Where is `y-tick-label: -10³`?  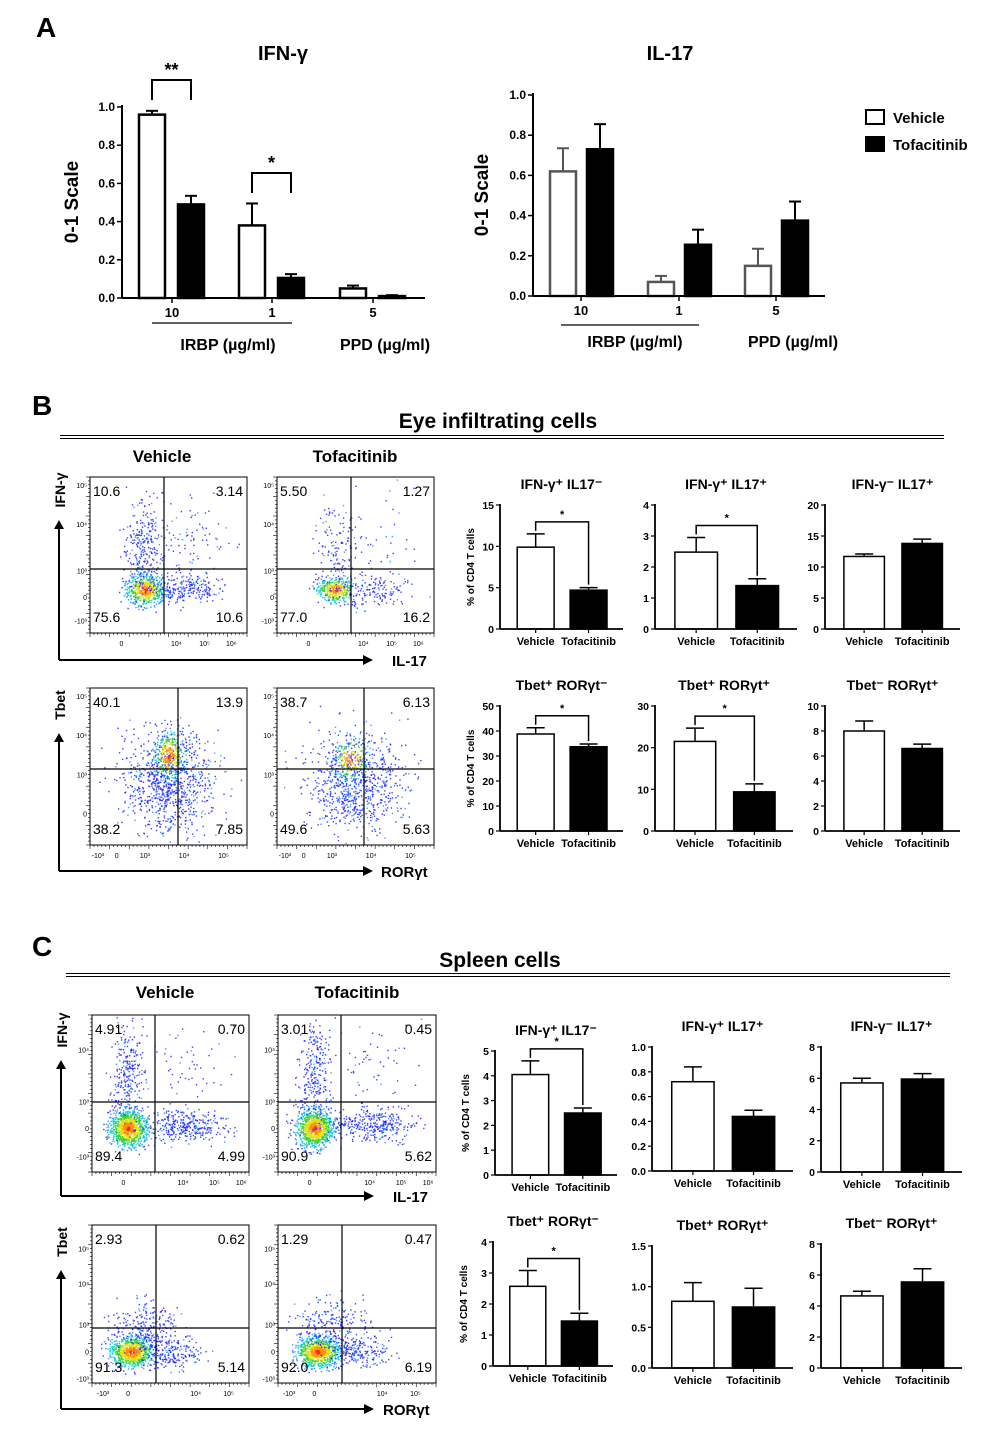 y-tick-label: -10³ is located at coordinates (268, 622).